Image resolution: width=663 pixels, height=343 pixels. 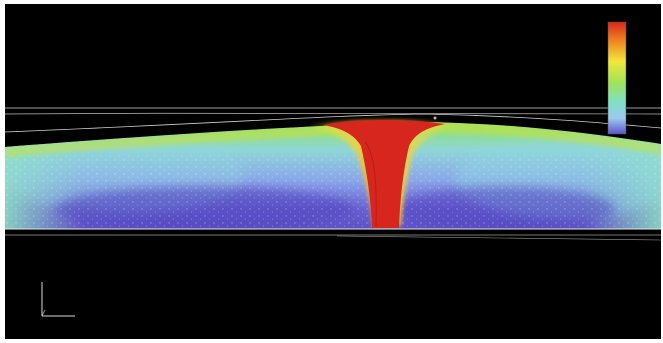 I want to click on outline-dome-line, so click(x=333, y=123).